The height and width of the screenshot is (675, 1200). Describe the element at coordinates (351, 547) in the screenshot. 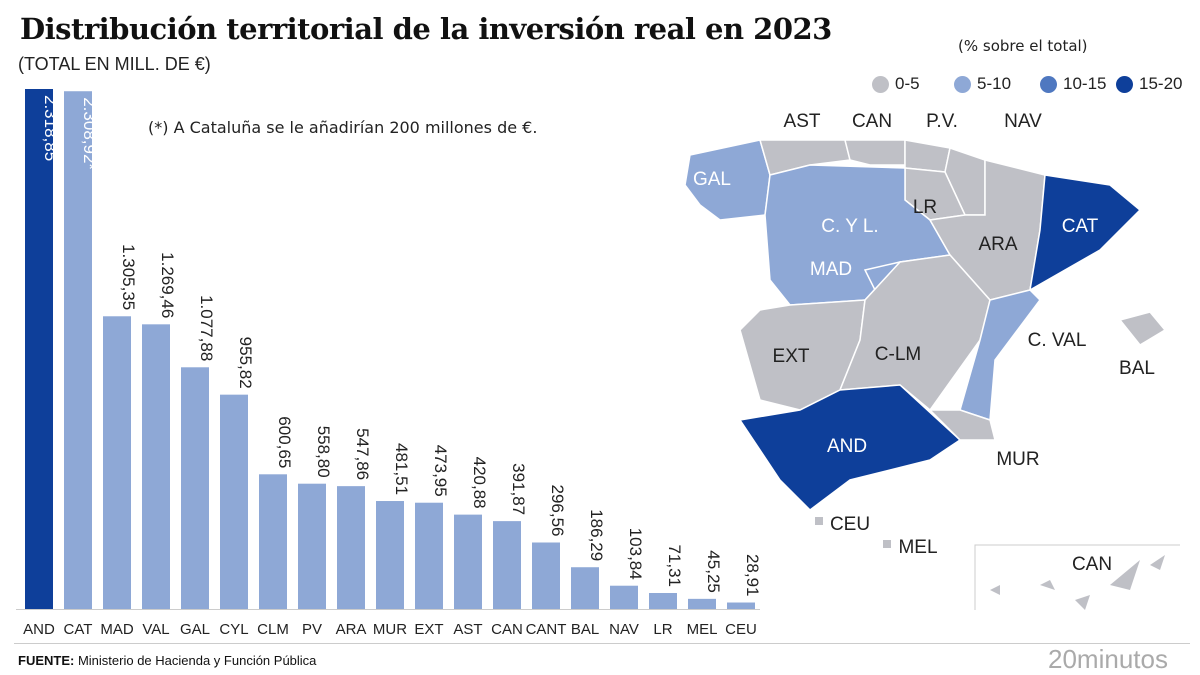

I see `bar-ara` at that location.